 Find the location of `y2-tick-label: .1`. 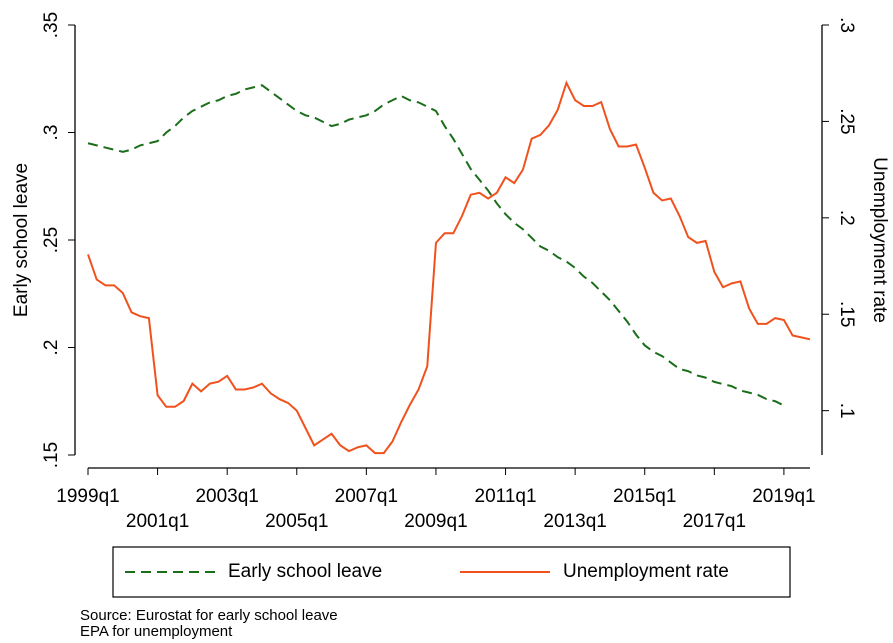

y2-tick-label: .1 is located at coordinates (846, 411).